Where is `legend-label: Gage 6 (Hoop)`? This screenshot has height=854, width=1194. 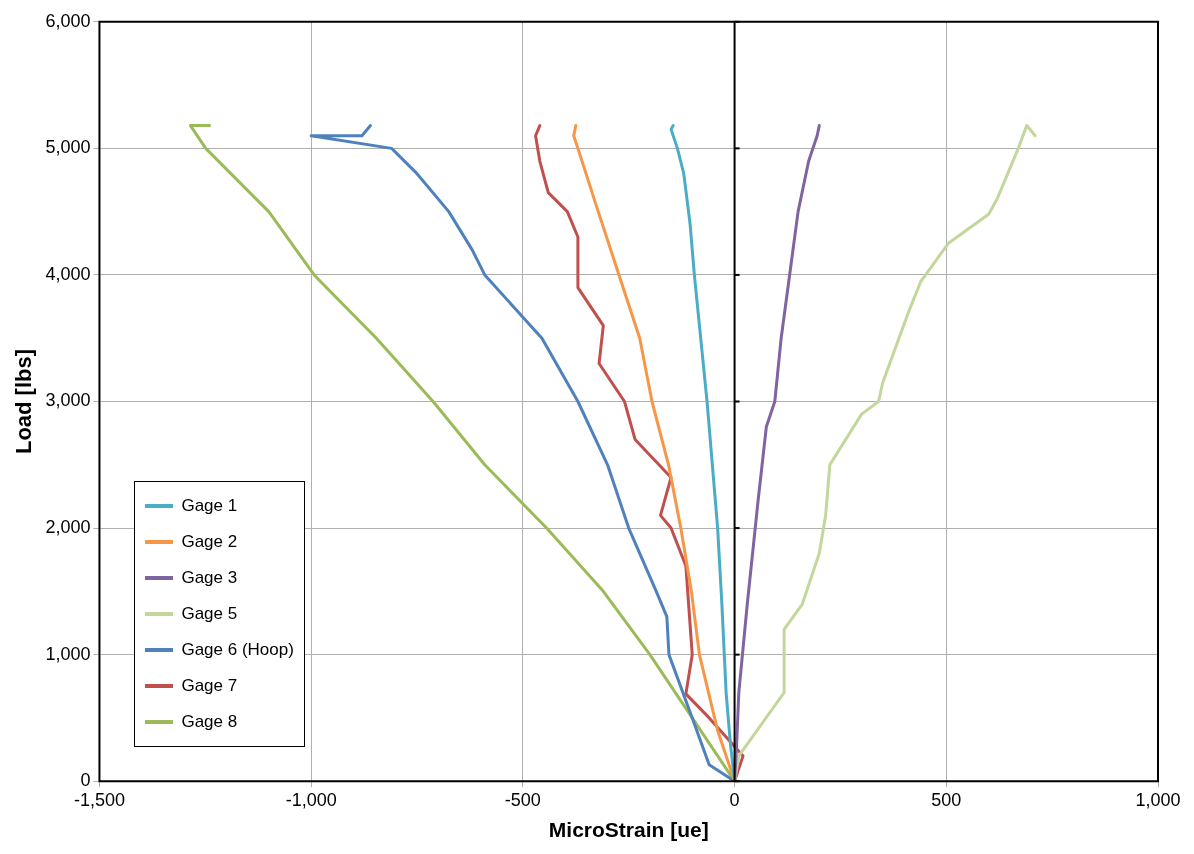
legend-label: Gage 6 (Hoop) is located at coordinates (237, 650).